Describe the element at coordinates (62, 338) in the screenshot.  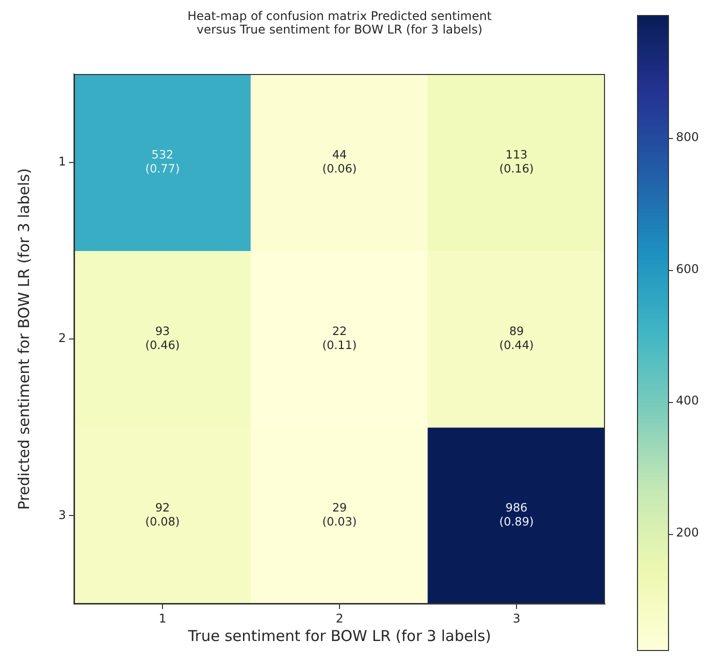
I see `y-tick-label: 2` at that location.